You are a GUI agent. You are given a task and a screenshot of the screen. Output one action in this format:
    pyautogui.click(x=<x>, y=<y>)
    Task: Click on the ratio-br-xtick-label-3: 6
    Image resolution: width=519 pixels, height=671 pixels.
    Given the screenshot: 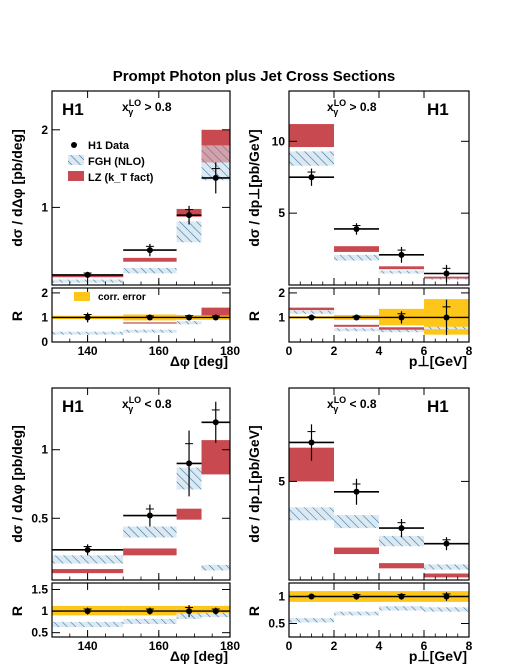 What is the action you would take?
    pyautogui.click(x=424, y=646)
    